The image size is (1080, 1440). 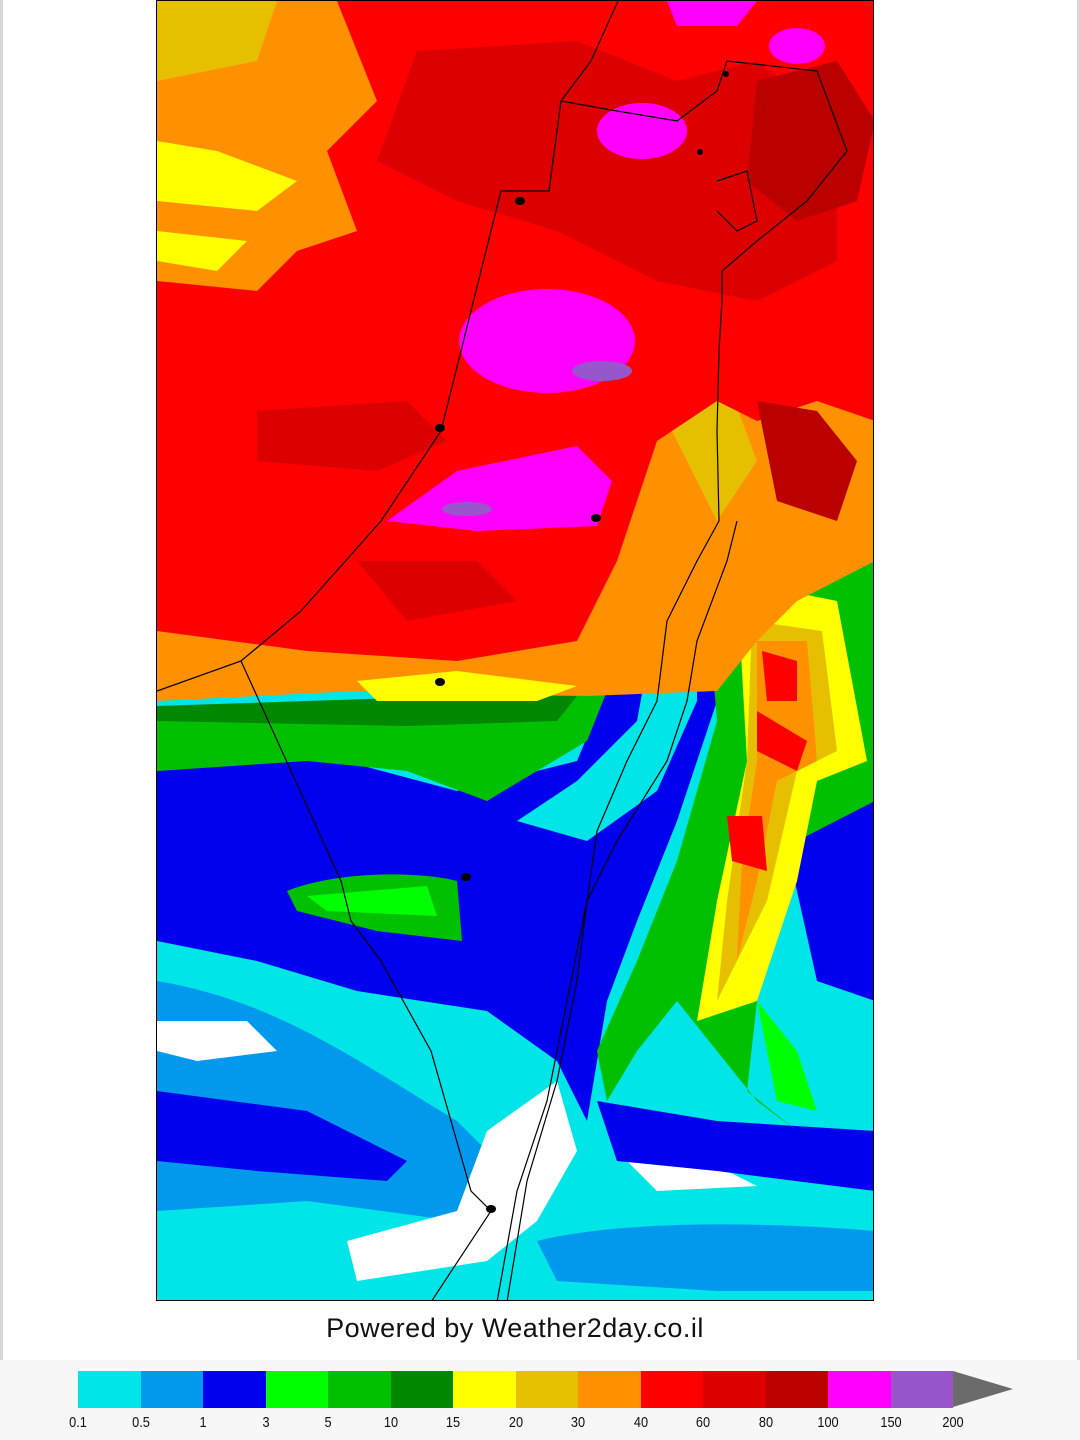 I want to click on legend-tick-label: 10, so click(x=390, y=1422).